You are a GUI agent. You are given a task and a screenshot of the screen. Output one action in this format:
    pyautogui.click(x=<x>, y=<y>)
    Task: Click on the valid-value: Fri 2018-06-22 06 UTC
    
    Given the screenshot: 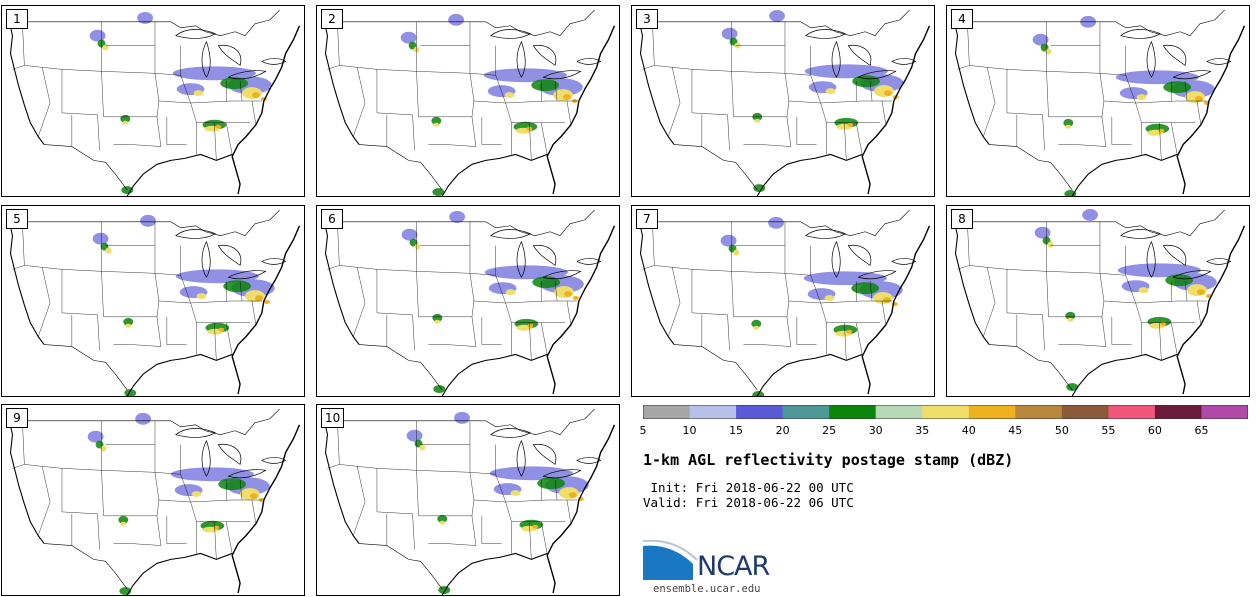 What is the action you would take?
    pyautogui.click(x=774, y=502)
    